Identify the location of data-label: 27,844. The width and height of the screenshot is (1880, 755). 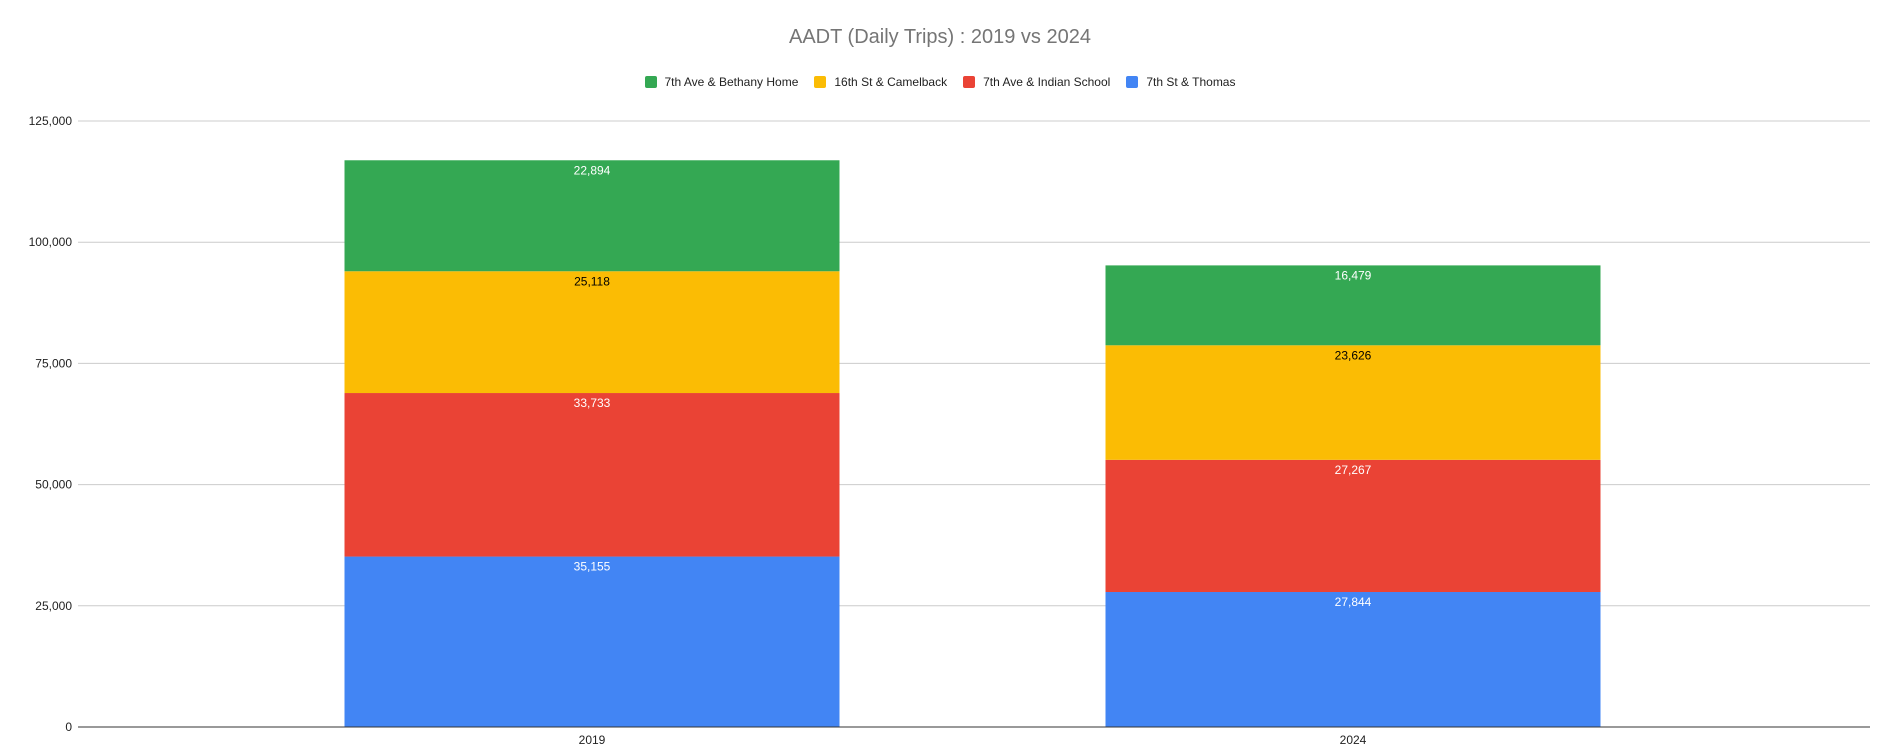
(1353, 602).